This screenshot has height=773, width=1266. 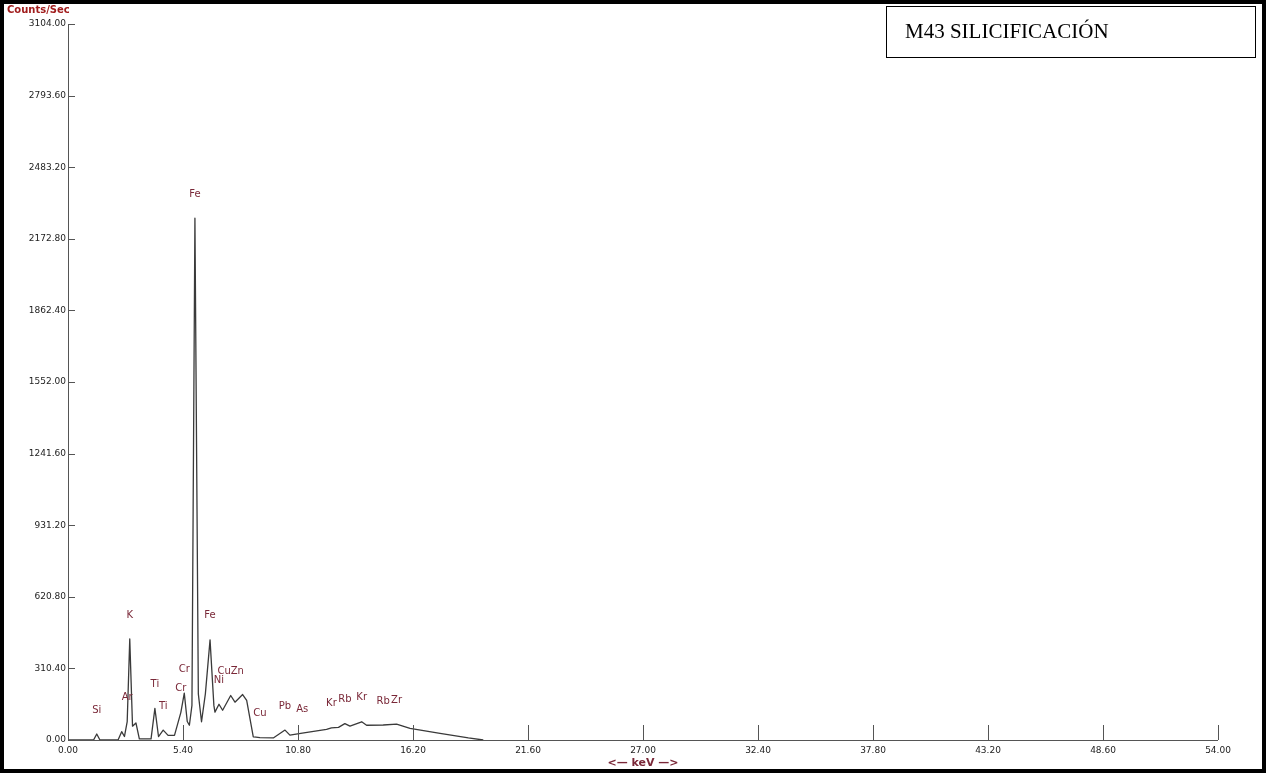 What do you see at coordinates (38, 9) in the screenshot?
I see `y-axis-title: Counts/Sec` at bounding box center [38, 9].